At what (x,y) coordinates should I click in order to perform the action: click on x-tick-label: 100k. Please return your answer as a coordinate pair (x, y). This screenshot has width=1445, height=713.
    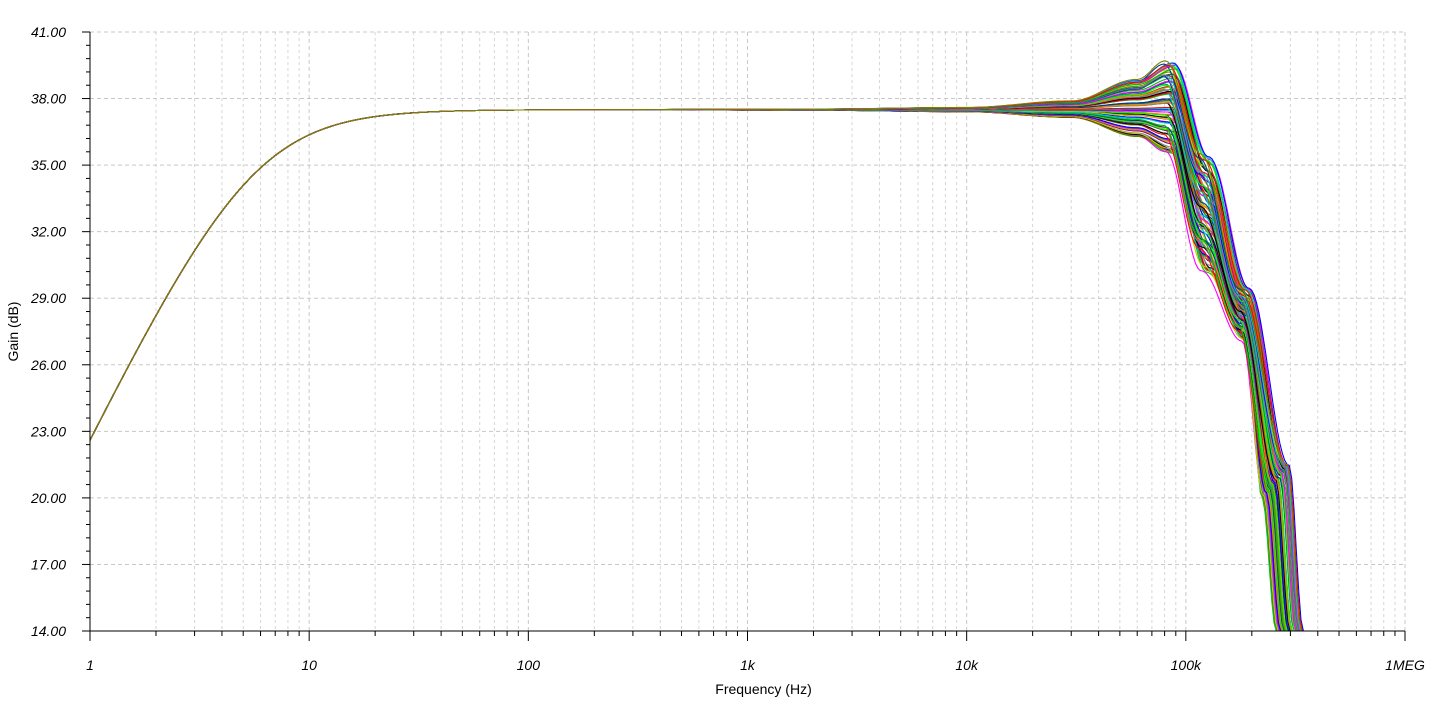
    Looking at the image, I should click on (1186, 665).